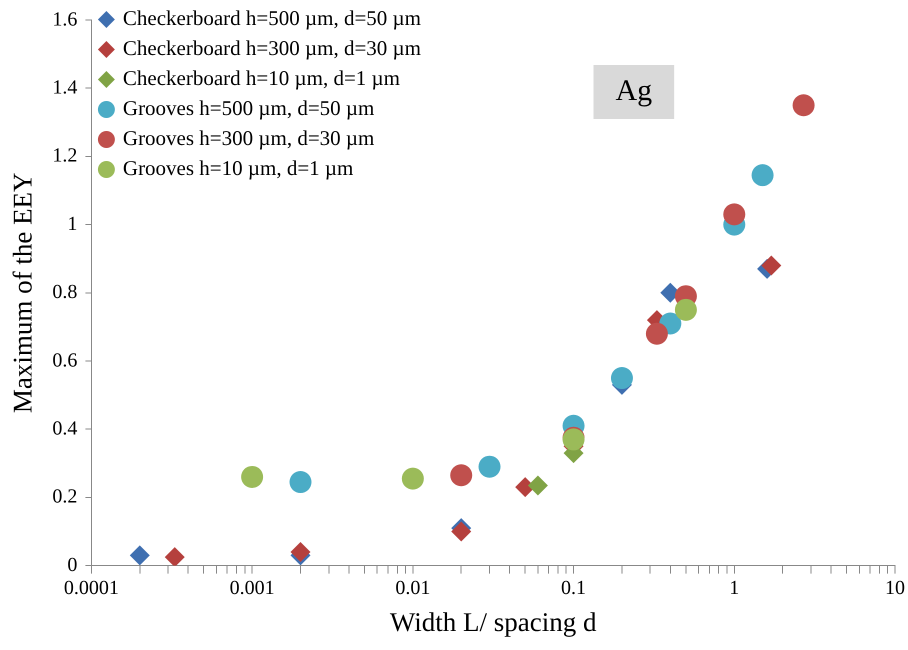 The image size is (908, 650). I want to click on y-tick-label: 1.6, so click(65, 19).